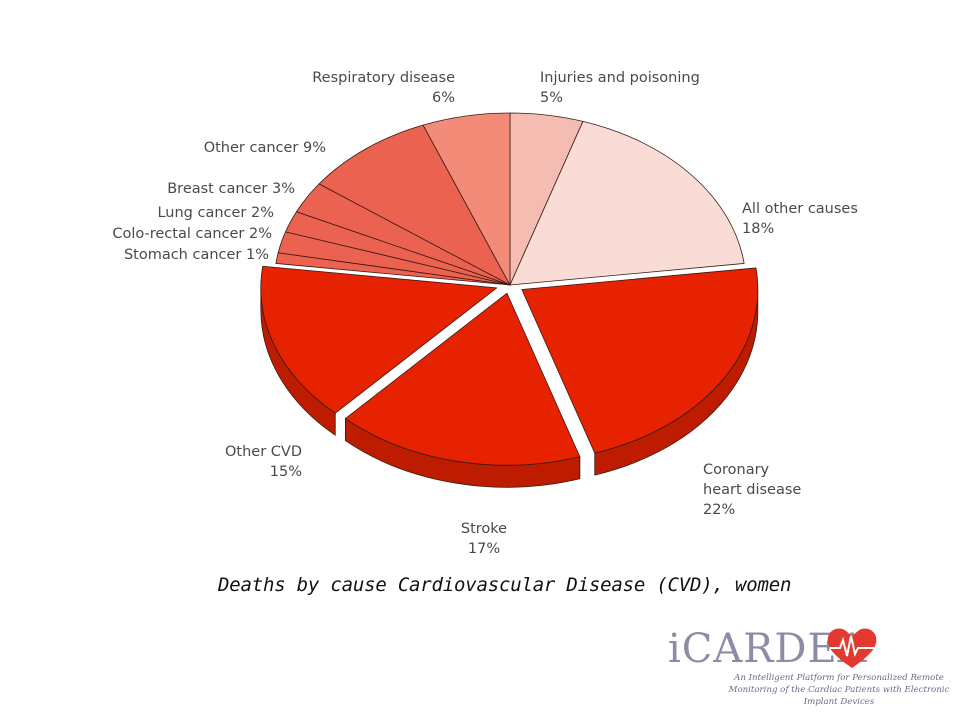  I want to click on pie-slice-stroke, so click(462, 379).